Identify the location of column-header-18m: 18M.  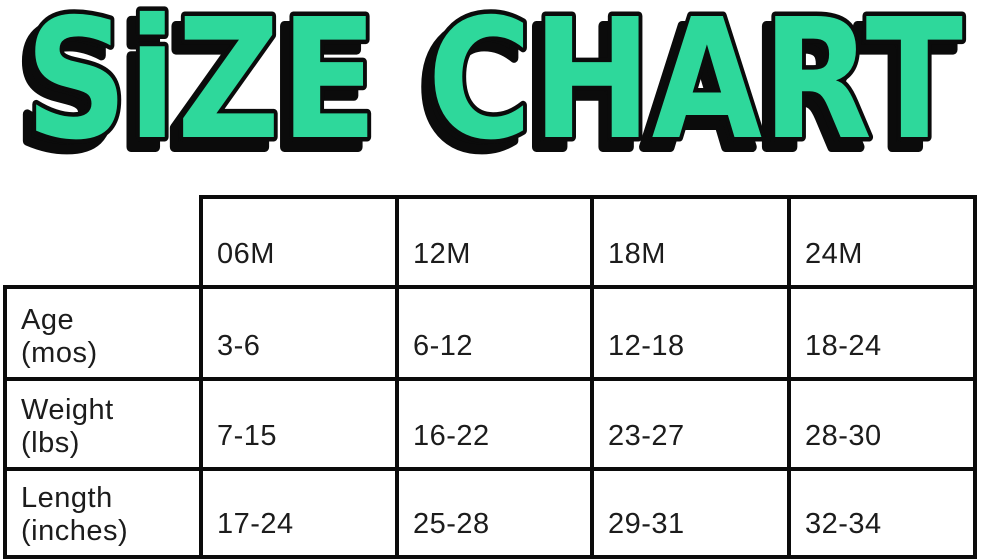
(690, 242).